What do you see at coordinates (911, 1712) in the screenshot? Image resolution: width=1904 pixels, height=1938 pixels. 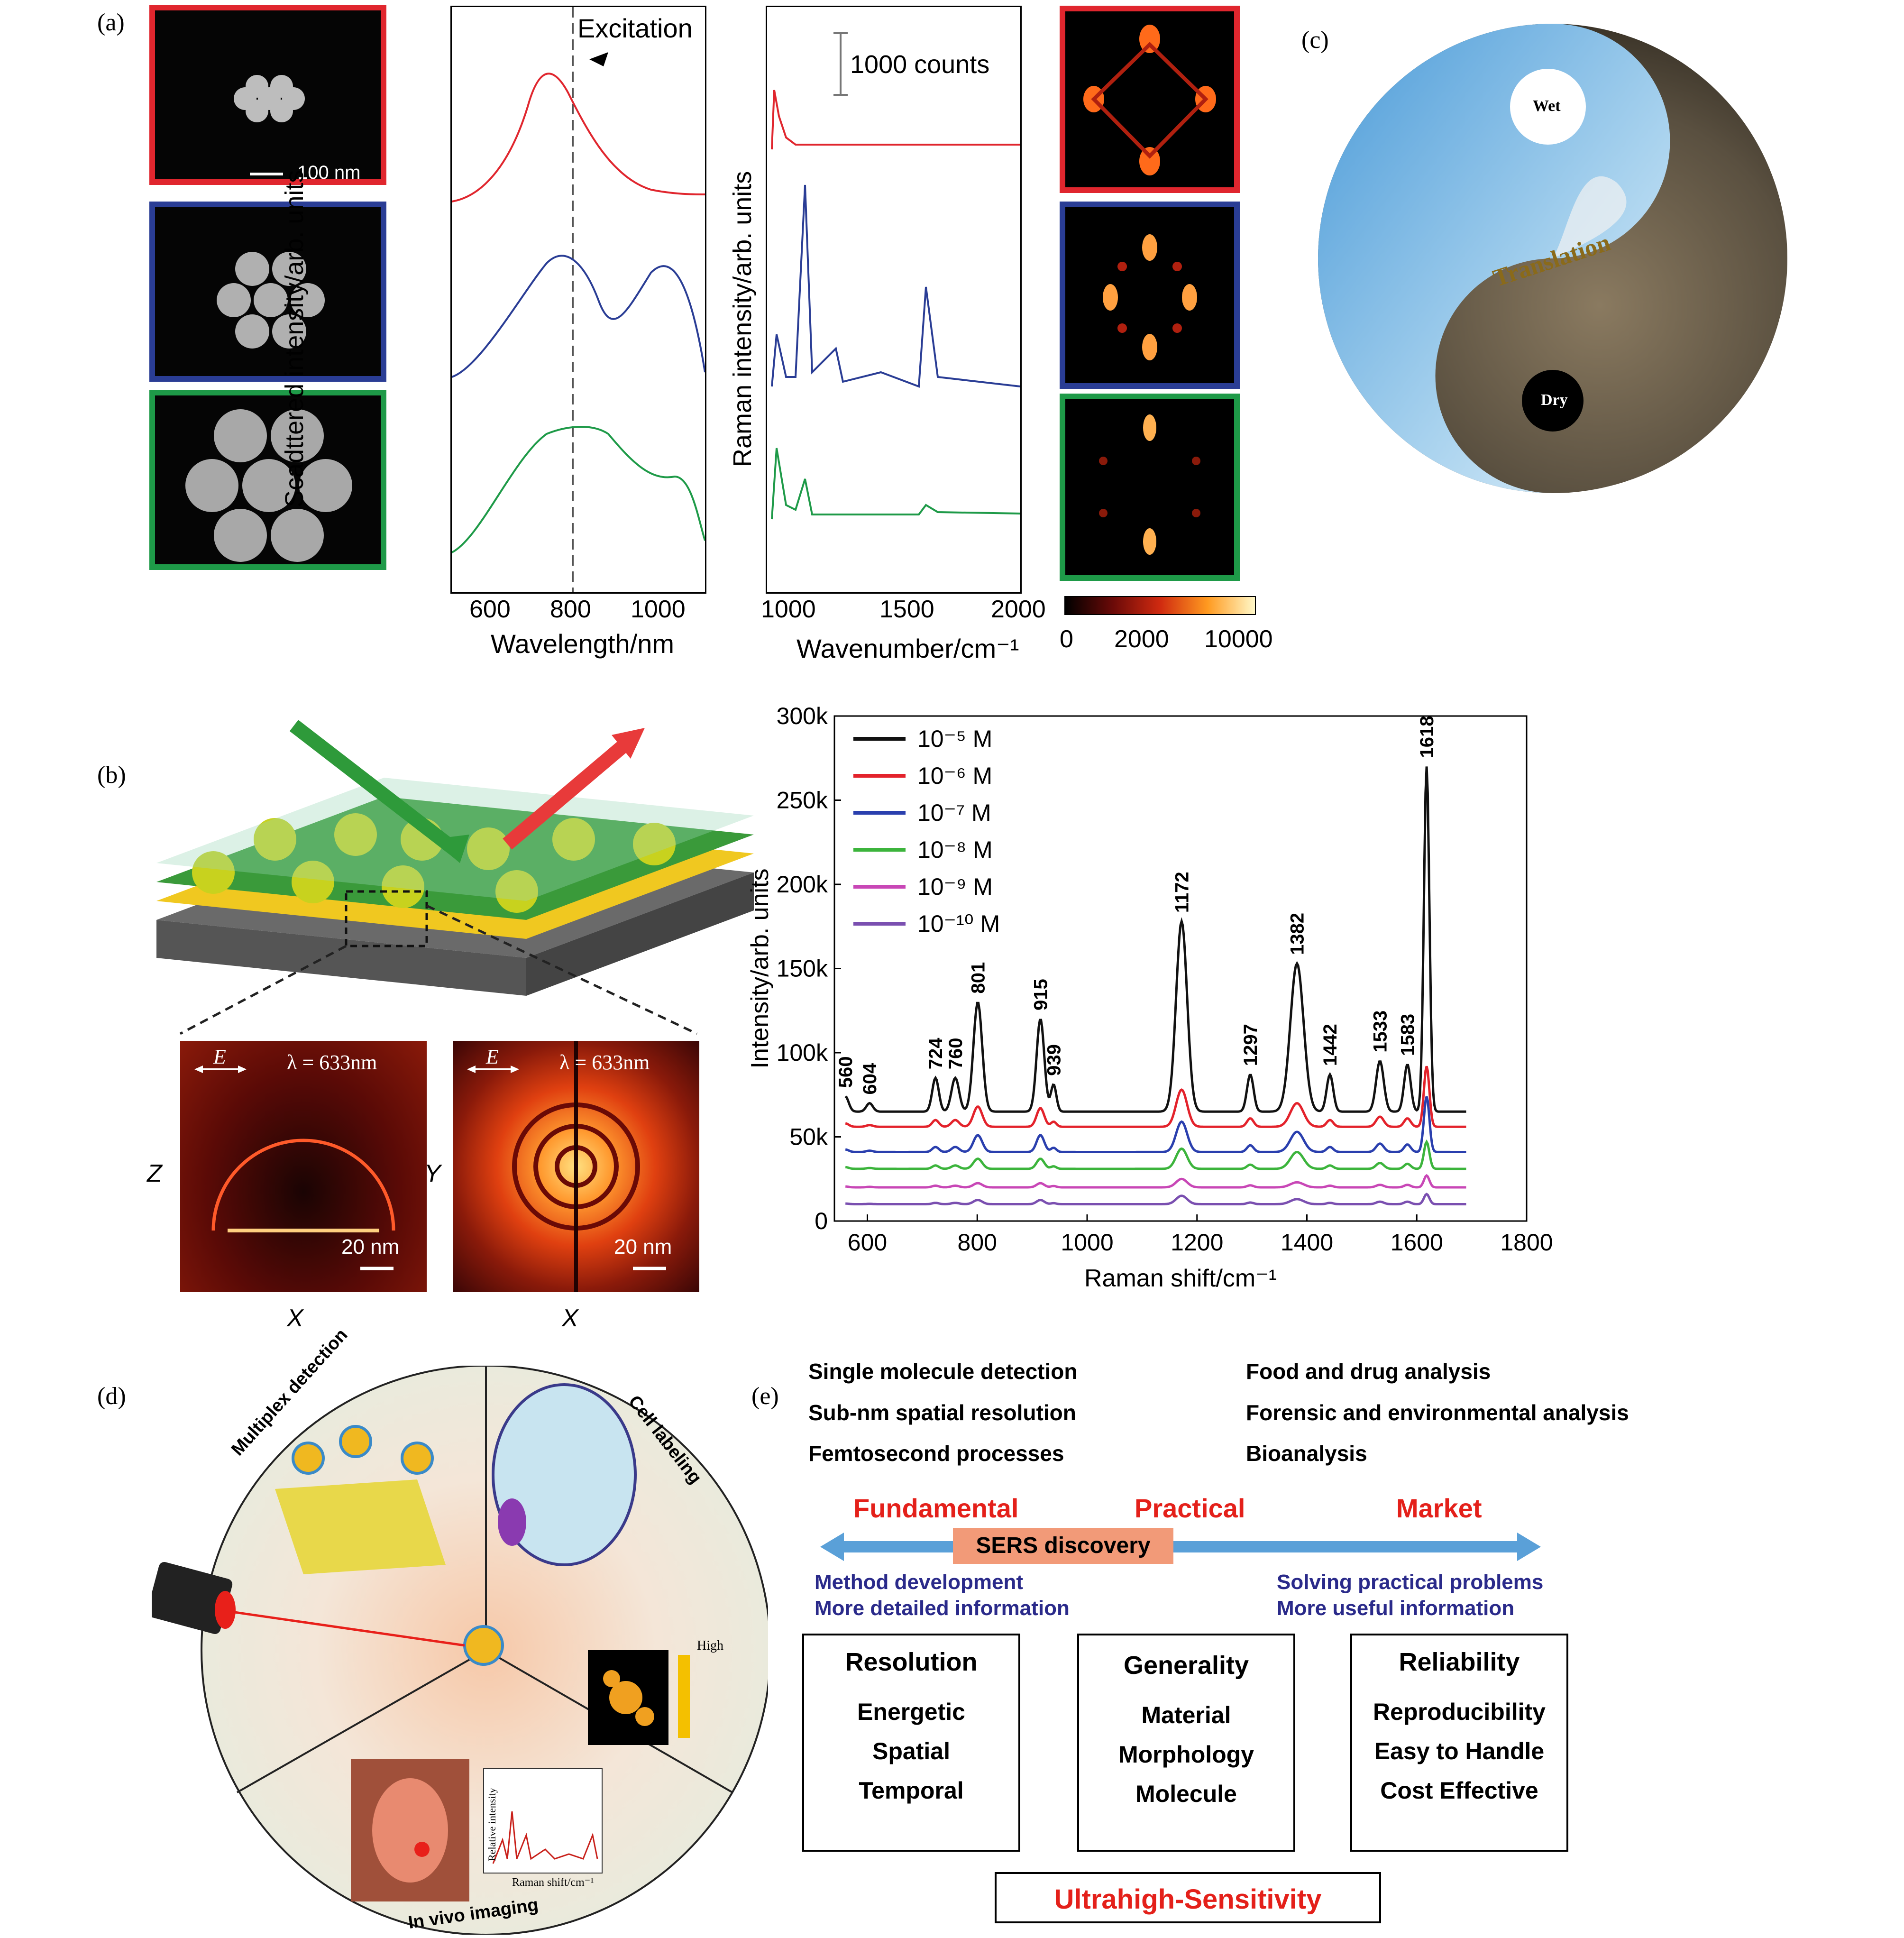 I see `resolution-item-1: Energetic` at bounding box center [911, 1712].